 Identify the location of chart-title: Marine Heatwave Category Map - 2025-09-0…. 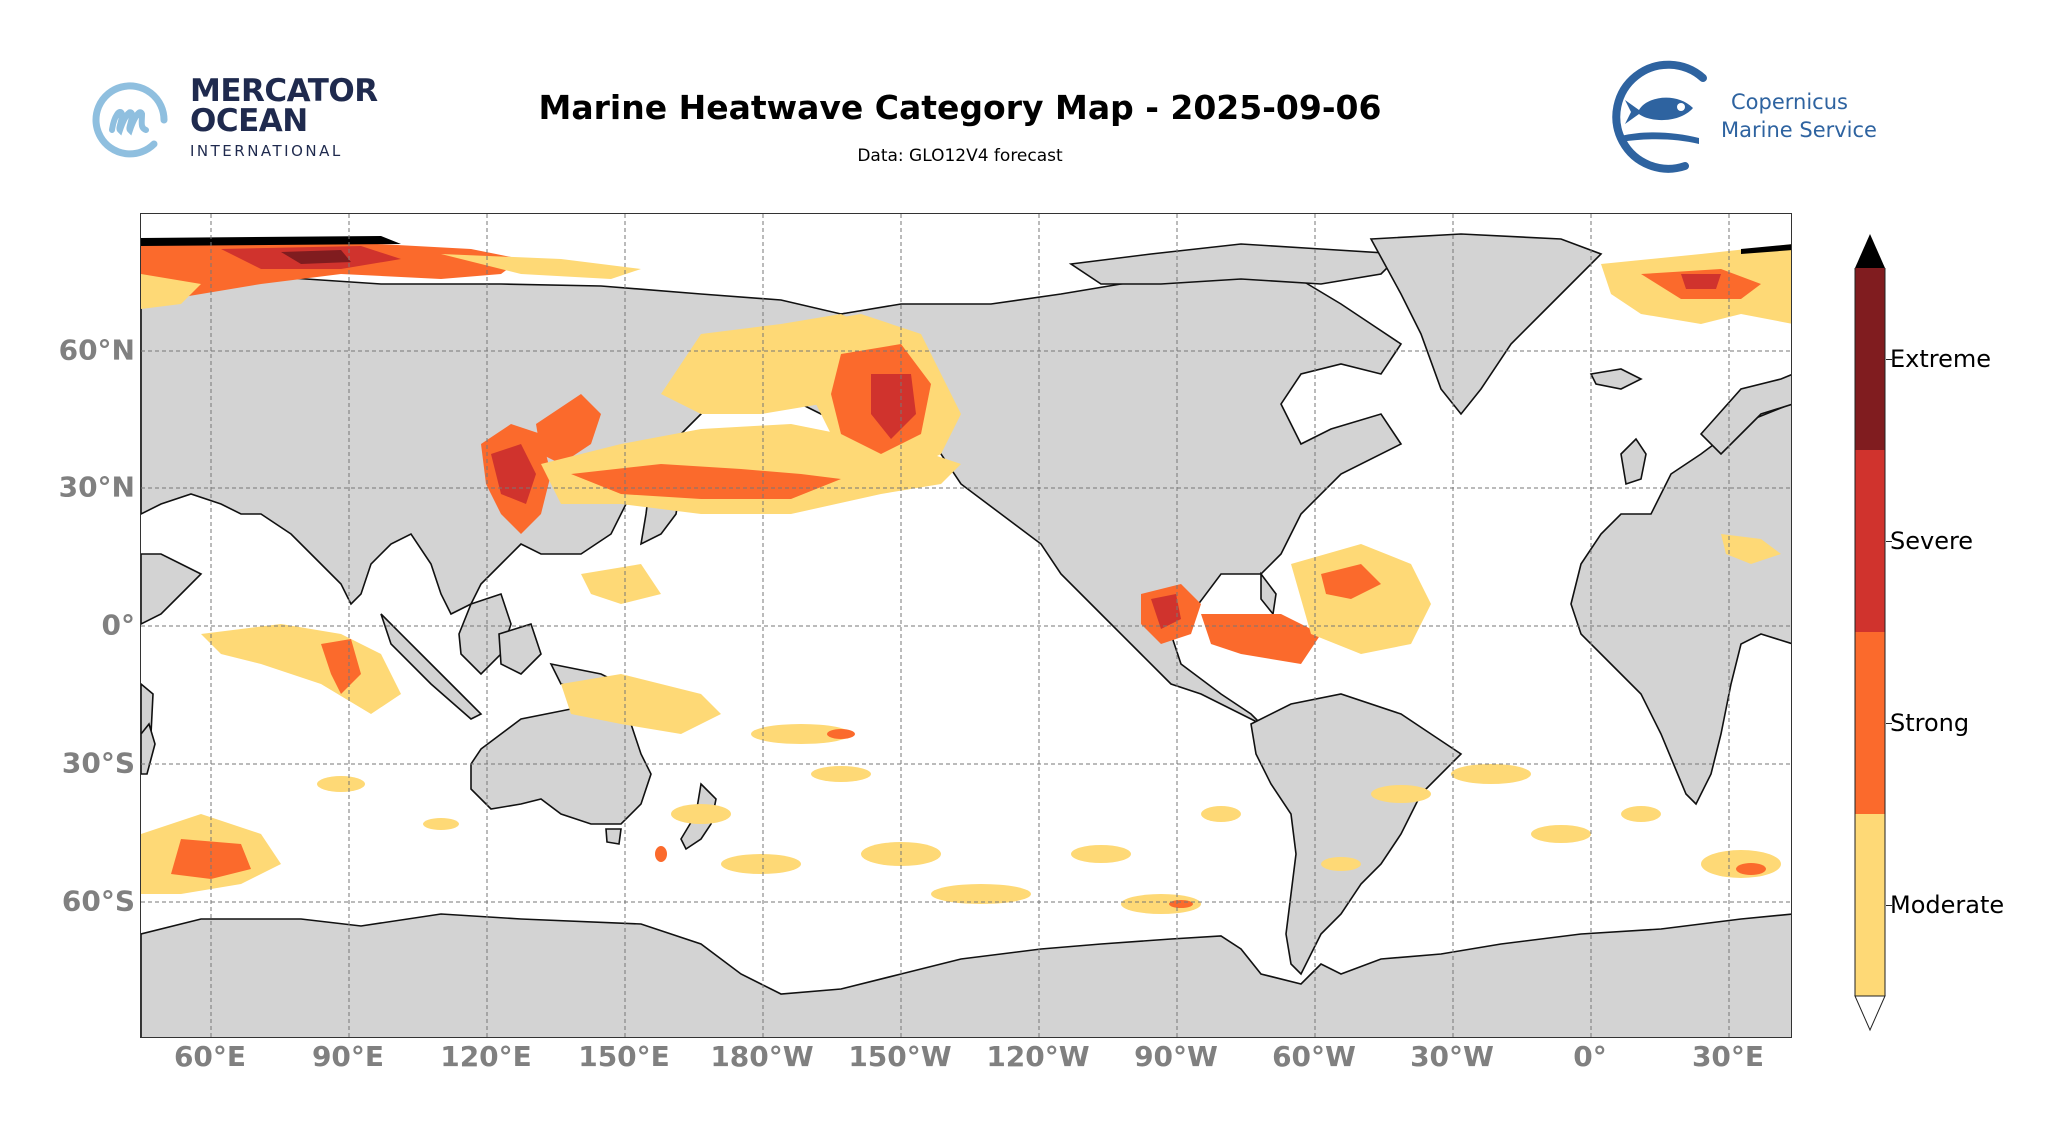
(960, 107).